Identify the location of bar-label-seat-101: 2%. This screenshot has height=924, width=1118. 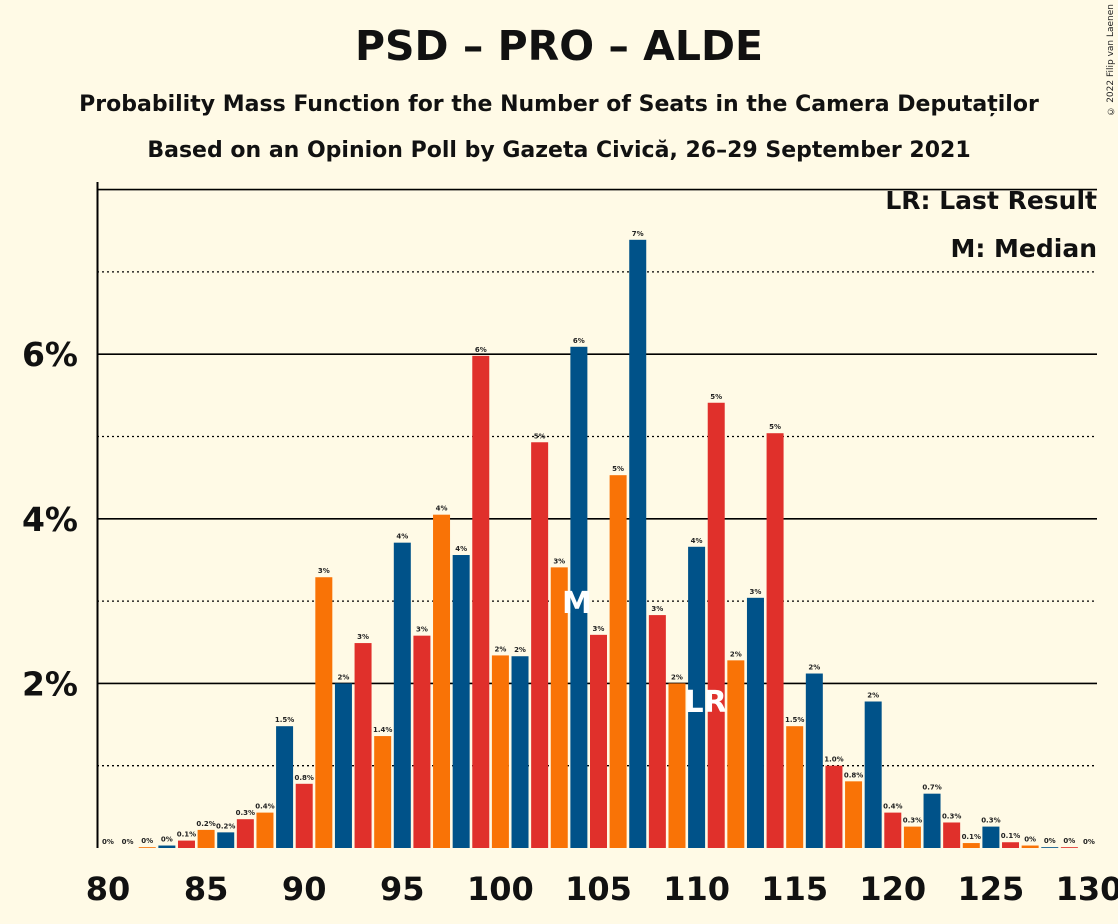
(520, 650).